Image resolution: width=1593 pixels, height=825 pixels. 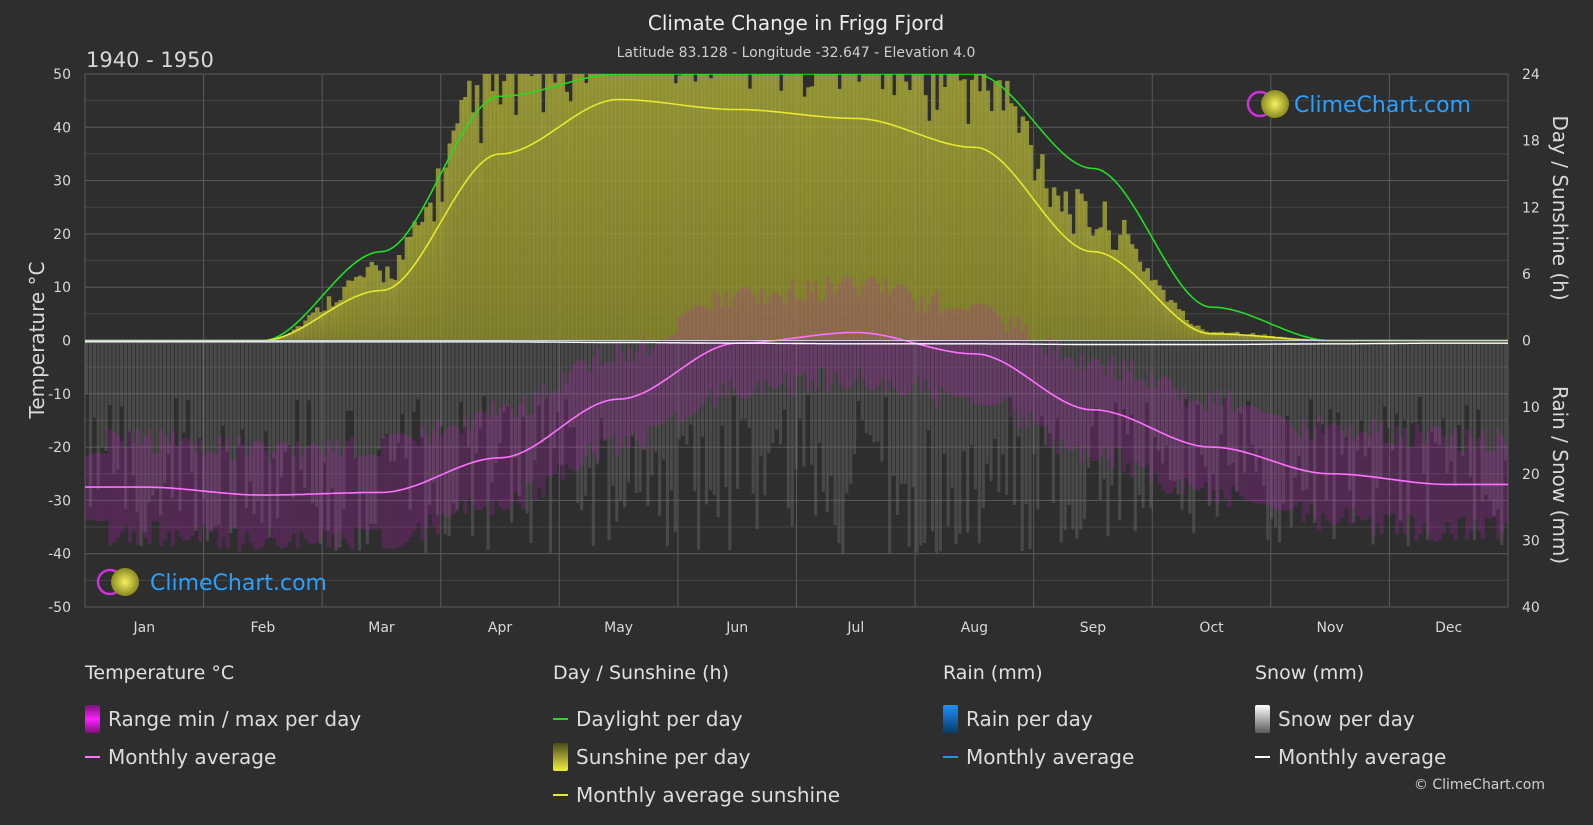 I want to click on month-tick-label: Mar, so click(x=381, y=628).